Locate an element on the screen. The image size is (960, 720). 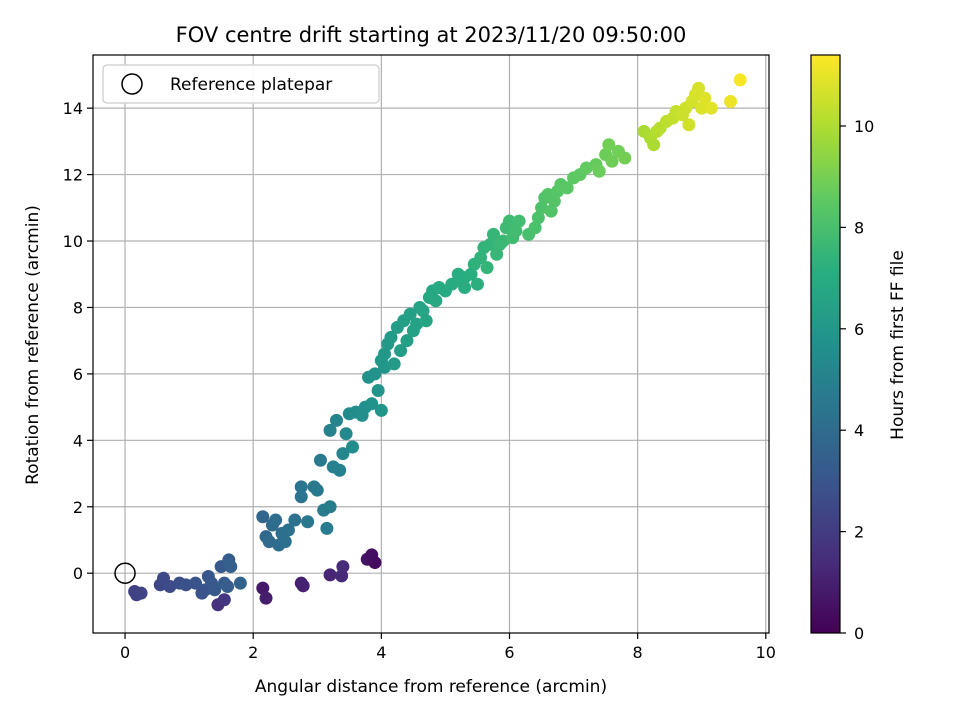
y-axis-label: Rotation from reference (arcmin) is located at coordinates (33, 345).